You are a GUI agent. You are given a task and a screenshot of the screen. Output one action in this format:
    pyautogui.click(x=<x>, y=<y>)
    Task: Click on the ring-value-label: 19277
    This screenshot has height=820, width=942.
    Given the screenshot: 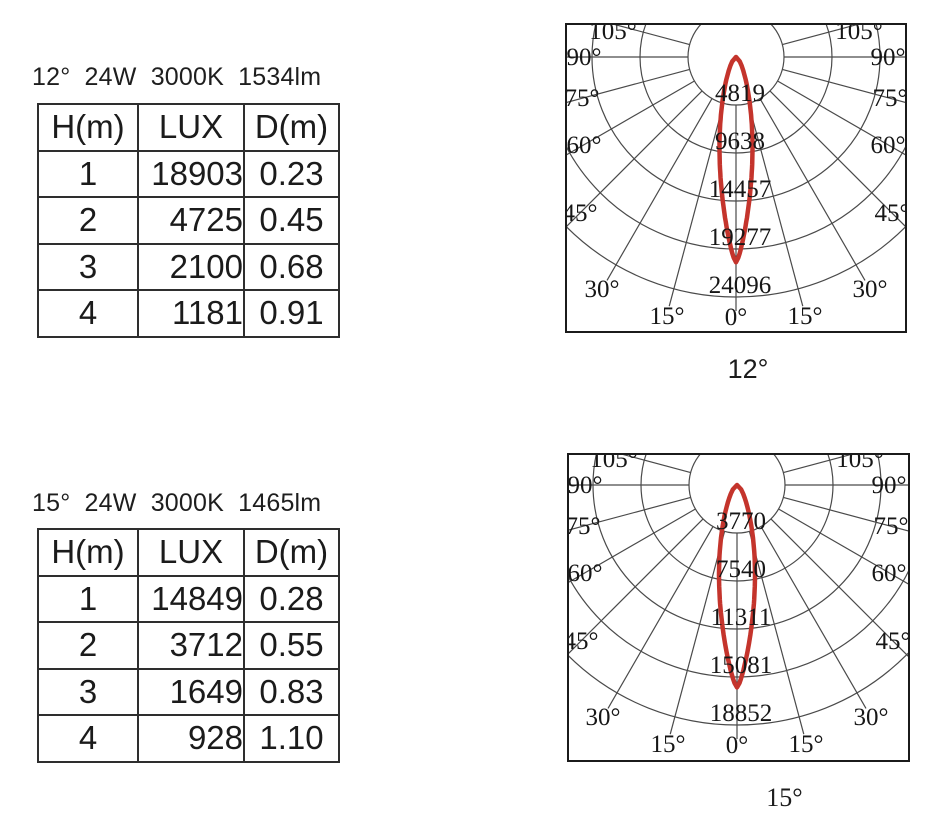 What is the action you would take?
    pyautogui.click(x=740, y=237)
    